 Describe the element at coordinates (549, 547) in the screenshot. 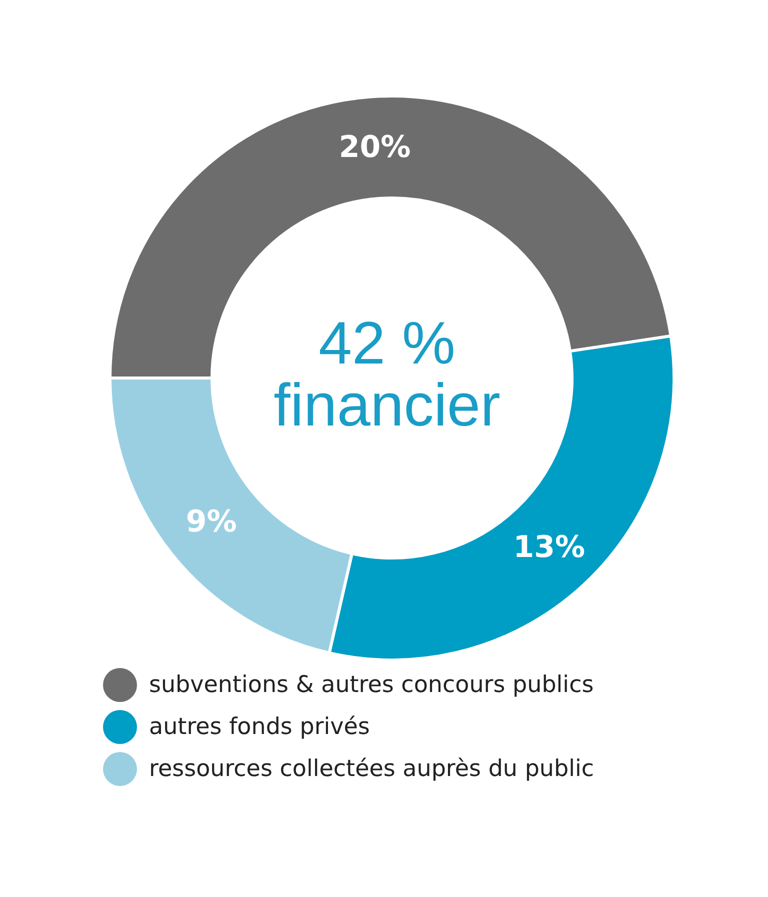

I see `data-label: 13%` at that location.